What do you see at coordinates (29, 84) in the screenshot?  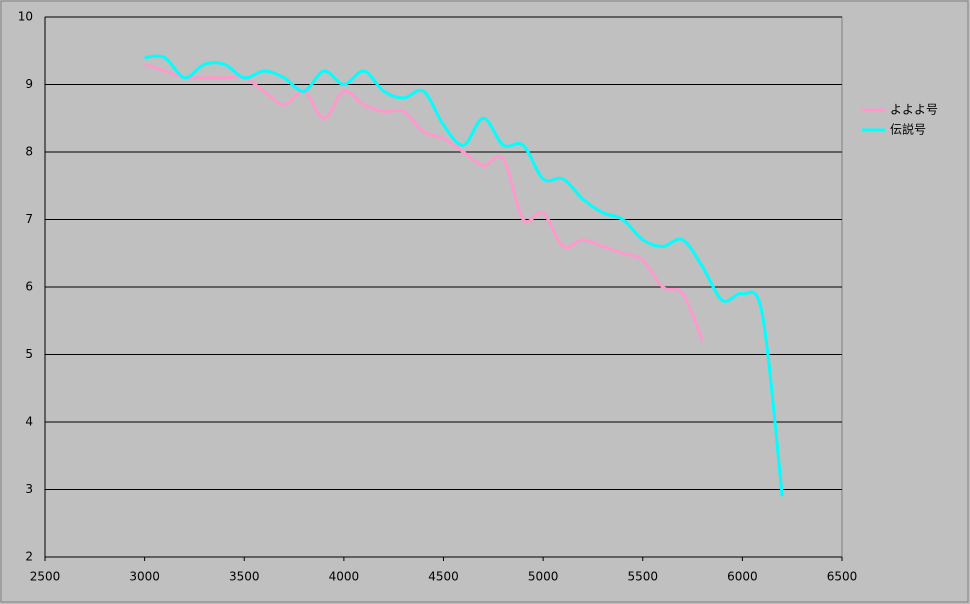 I see `y-tick-label: 9` at bounding box center [29, 84].